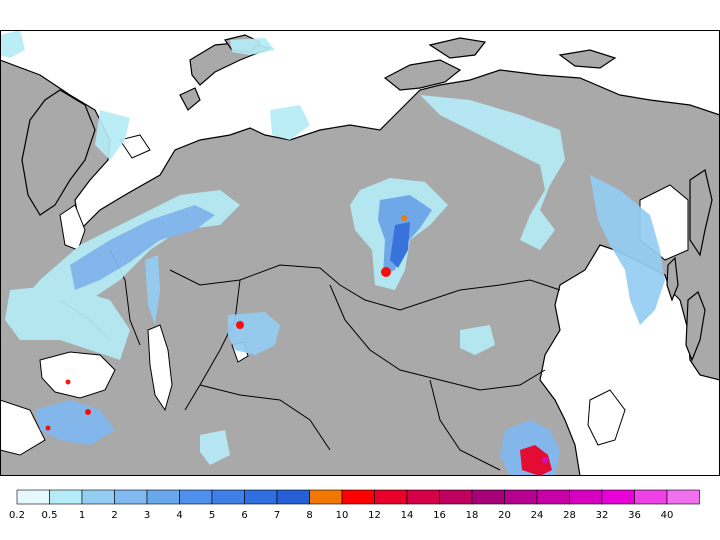 This screenshot has width=720, height=540. I want to click on legend-label: 28, so click(569, 515).